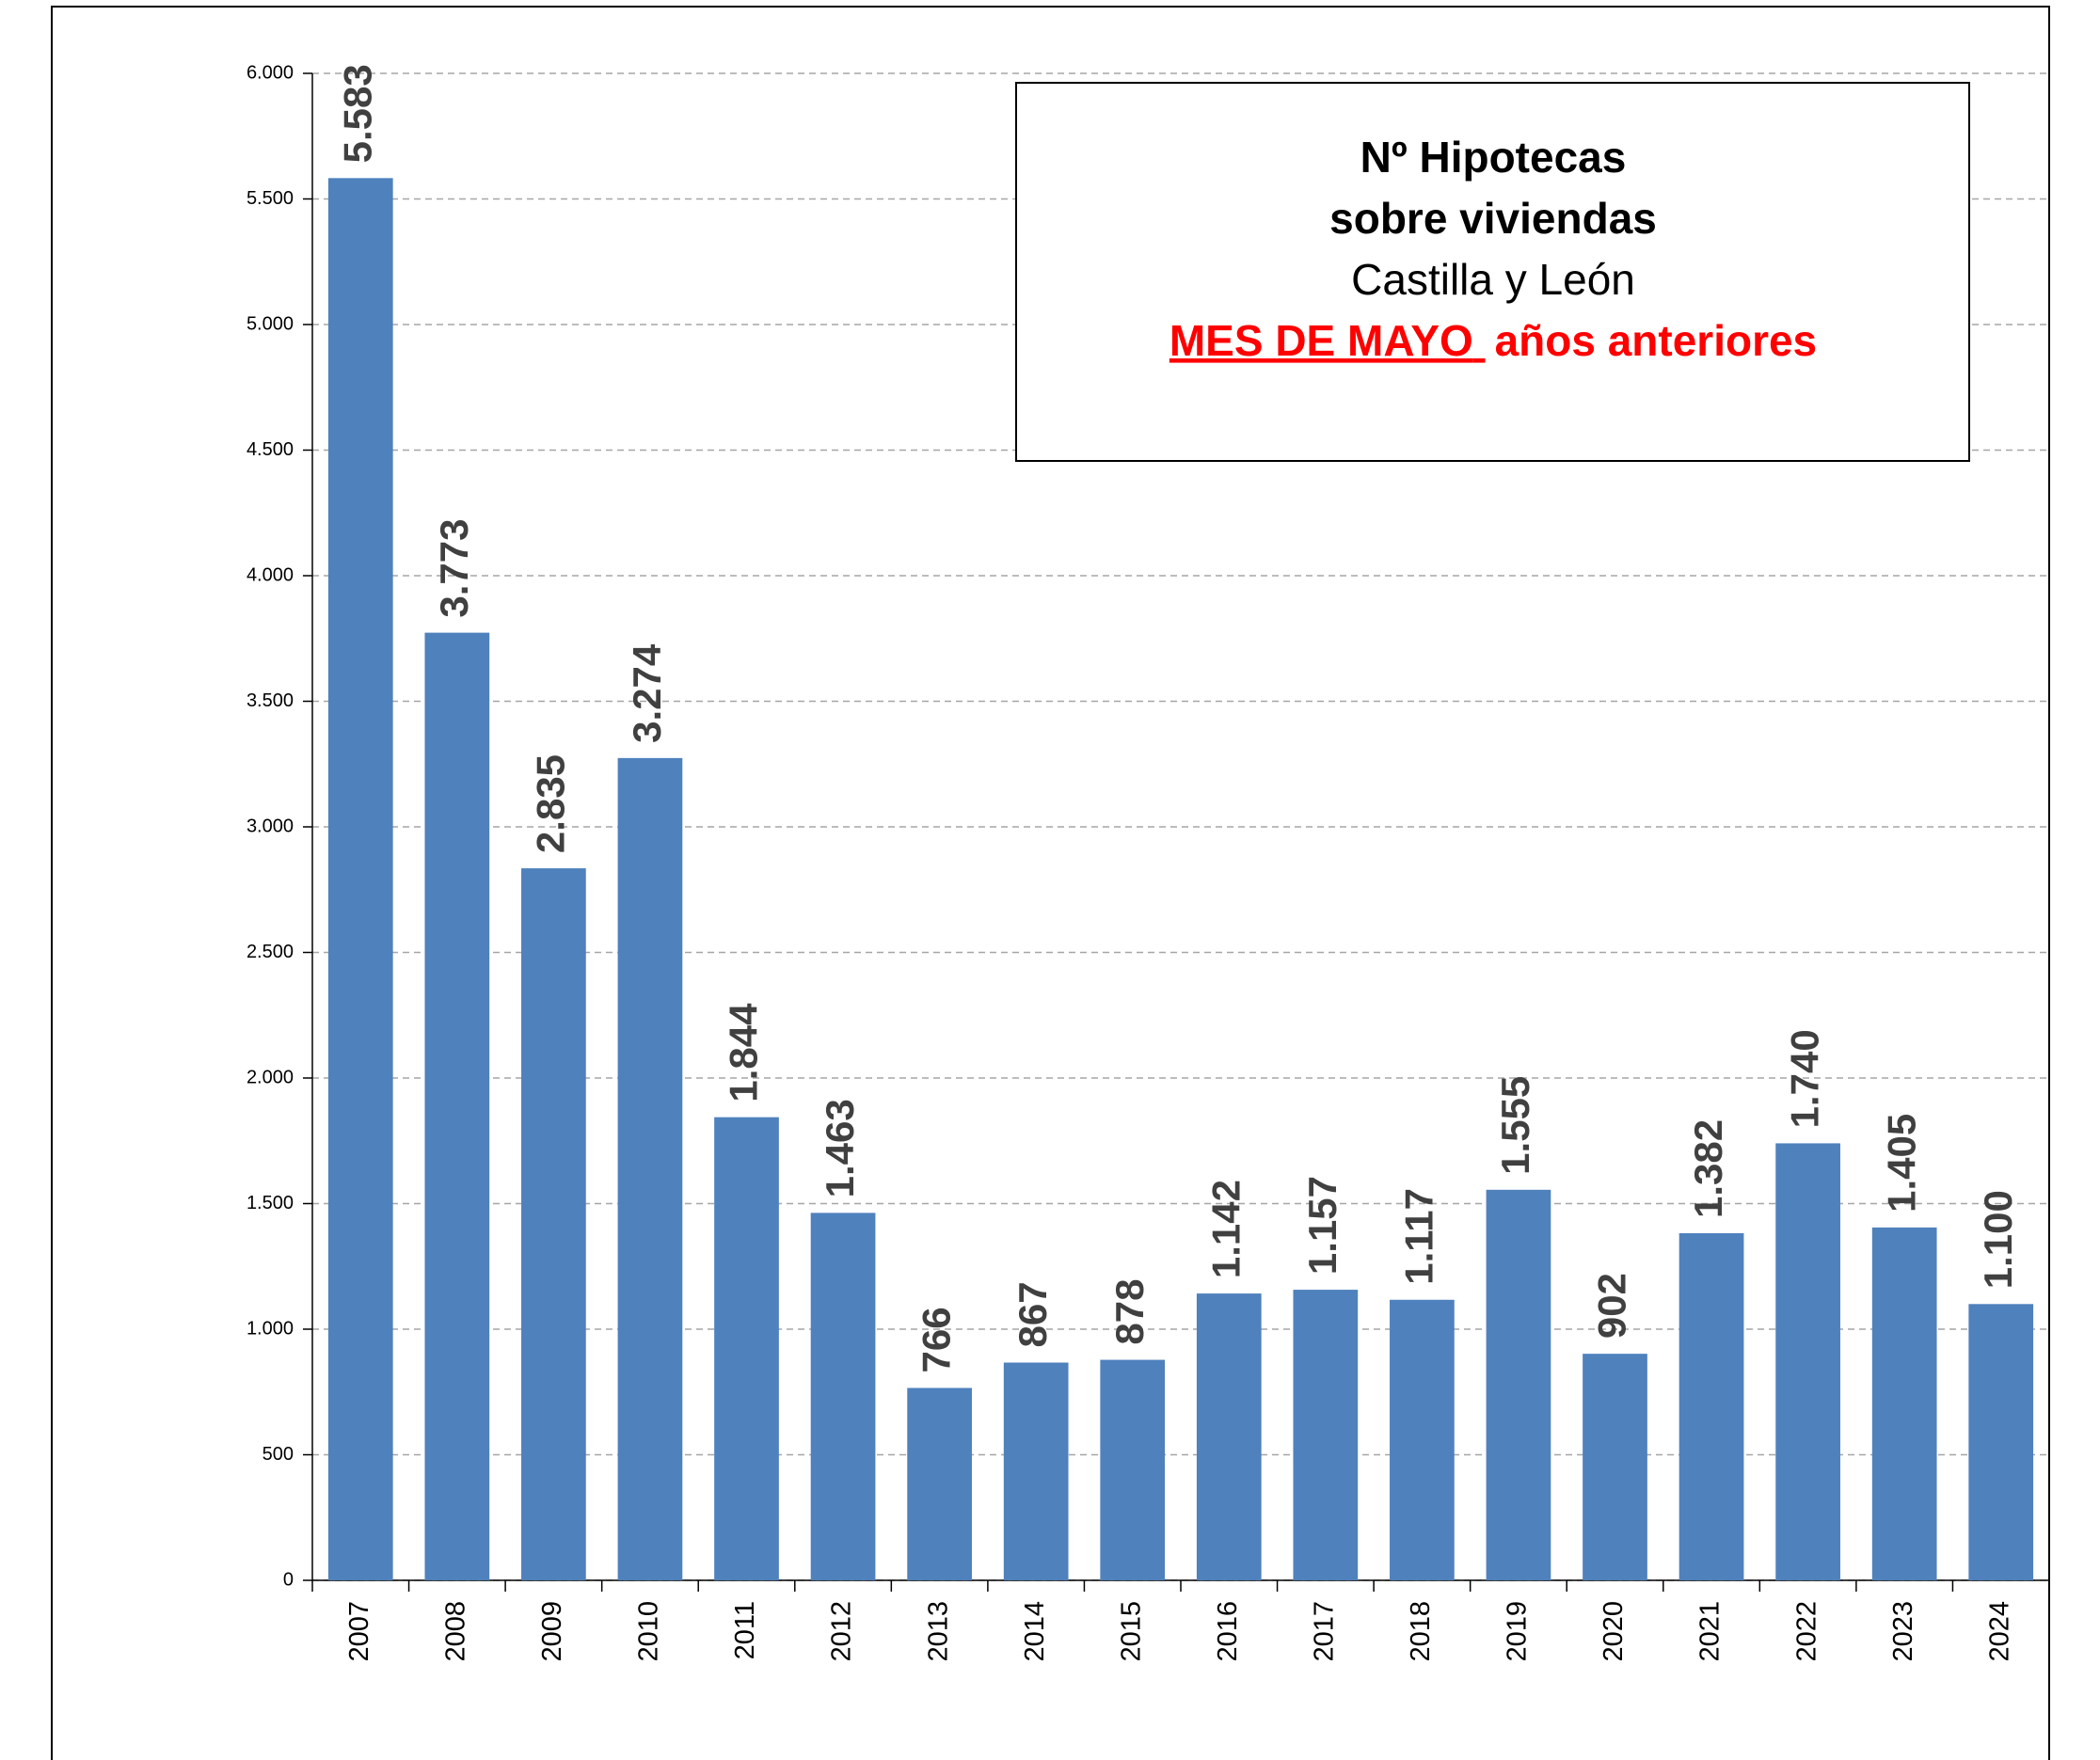 This screenshot has width=2100, height=1760. I want to click on y-tick-label: 5.000, so click(271, 323).